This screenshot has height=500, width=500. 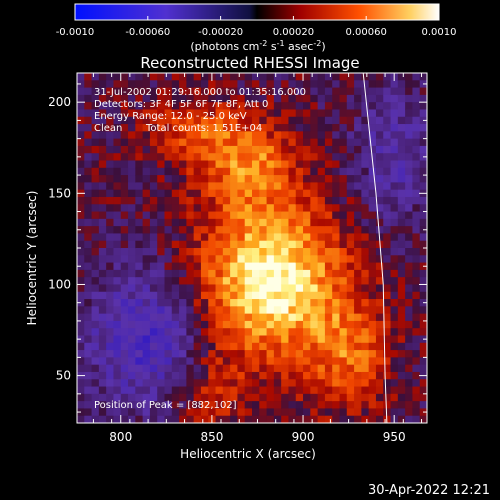 What do you see at coordinates (293, 32) in the screenshot?
I see `colorbar-tick-label: 0.00020` at bounding box center [293, 32].